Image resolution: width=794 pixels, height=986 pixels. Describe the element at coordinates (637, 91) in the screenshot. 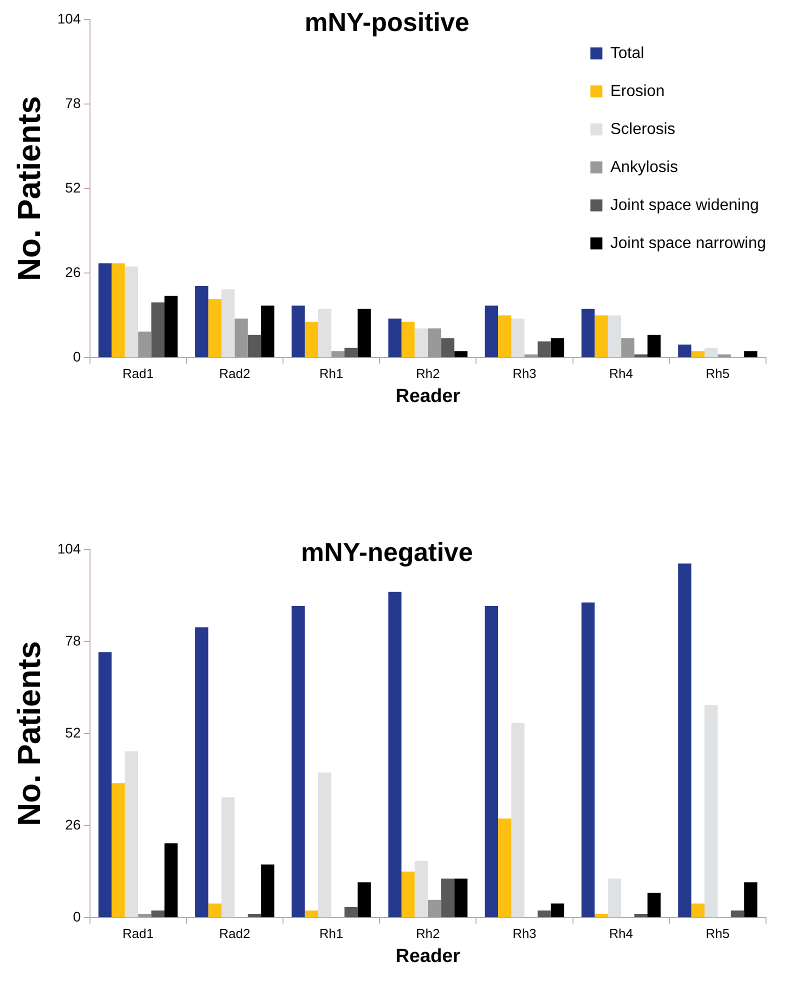

I see `legend-label: Erosion` at that location.